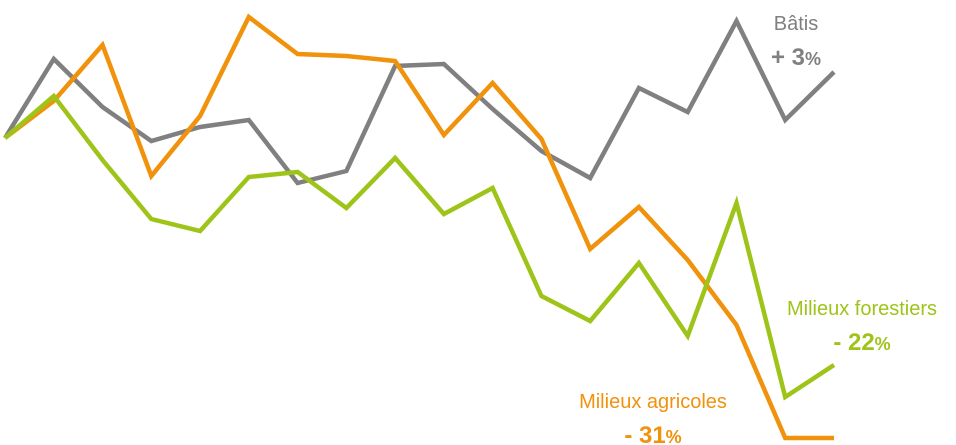  I want to click on series-change-unit-agricoles: %, so click(674, 436).